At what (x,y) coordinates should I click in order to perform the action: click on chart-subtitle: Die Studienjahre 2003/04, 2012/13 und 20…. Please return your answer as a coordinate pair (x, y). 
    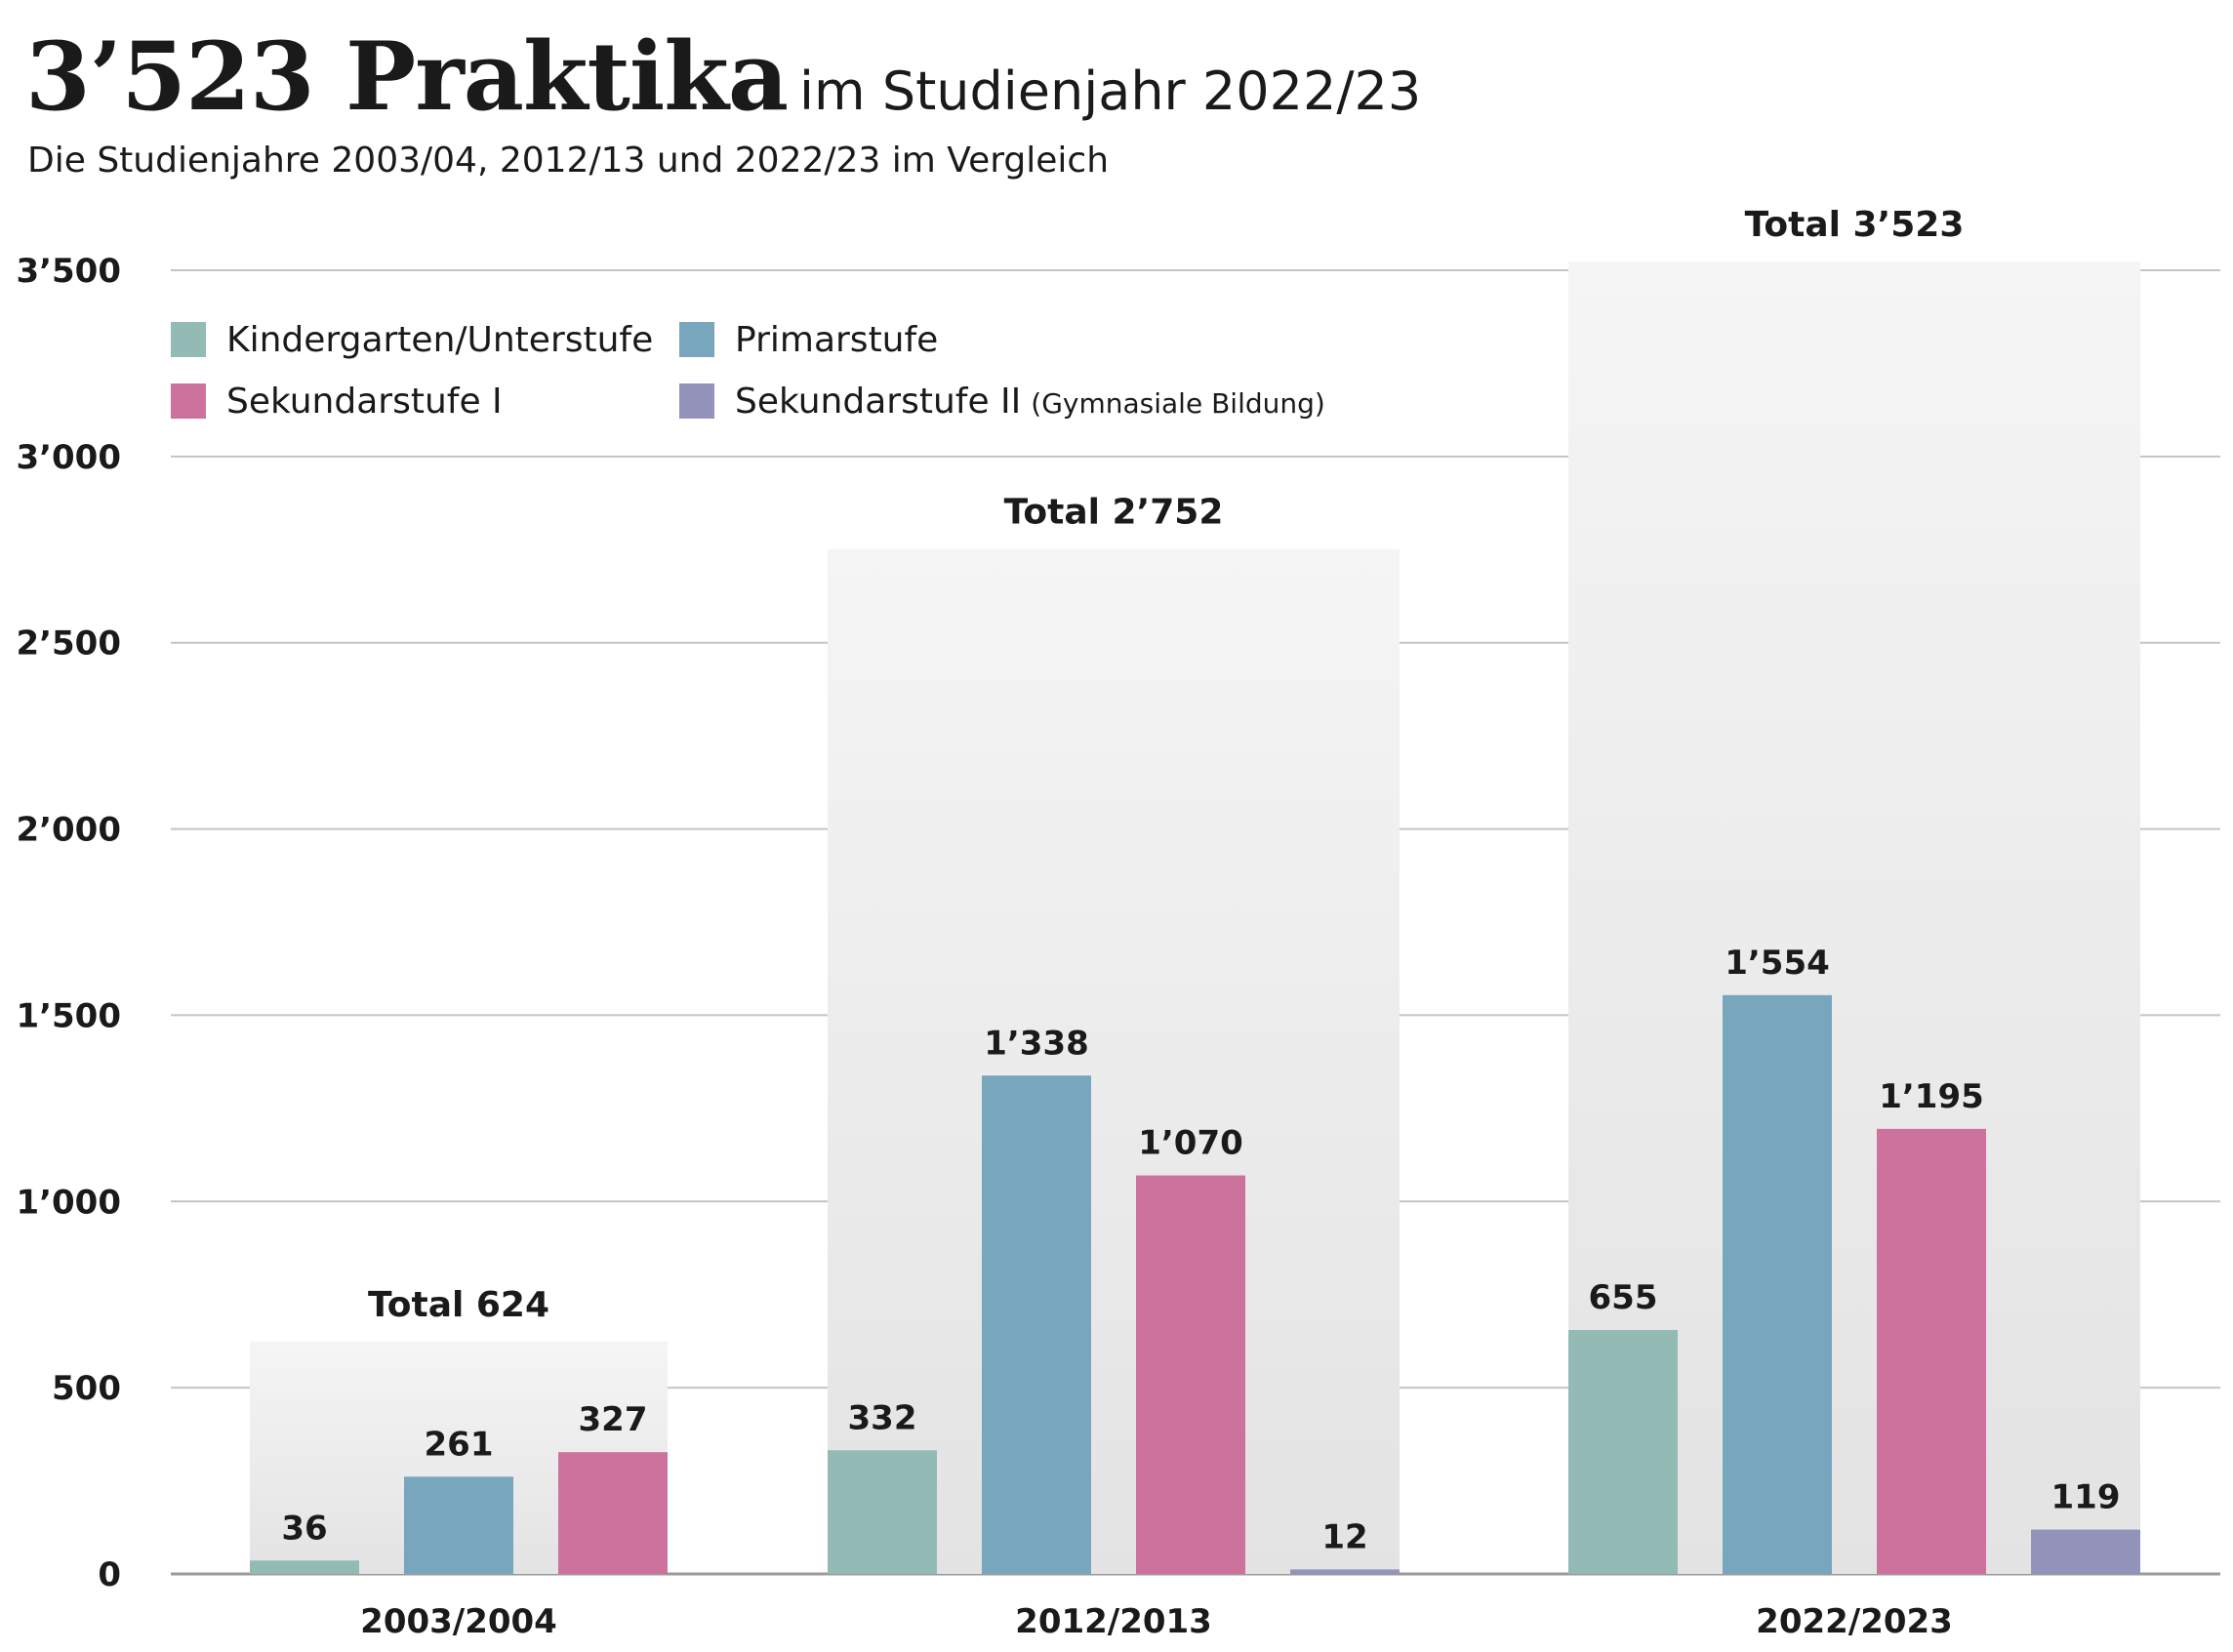
    Looking at the image, I should click on (569, 161).